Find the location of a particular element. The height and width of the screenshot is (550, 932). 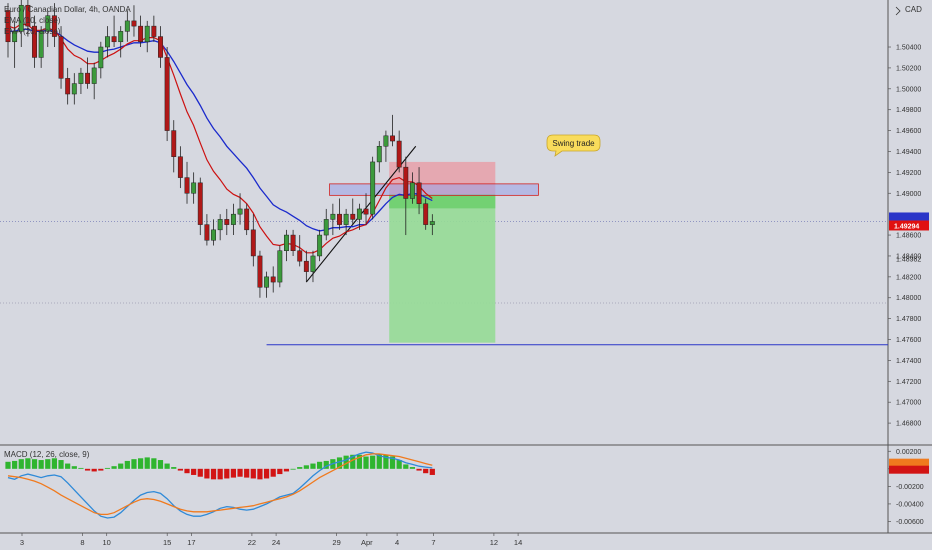

price-tick-label: 1.49400 is located at coordinates (908, 152).